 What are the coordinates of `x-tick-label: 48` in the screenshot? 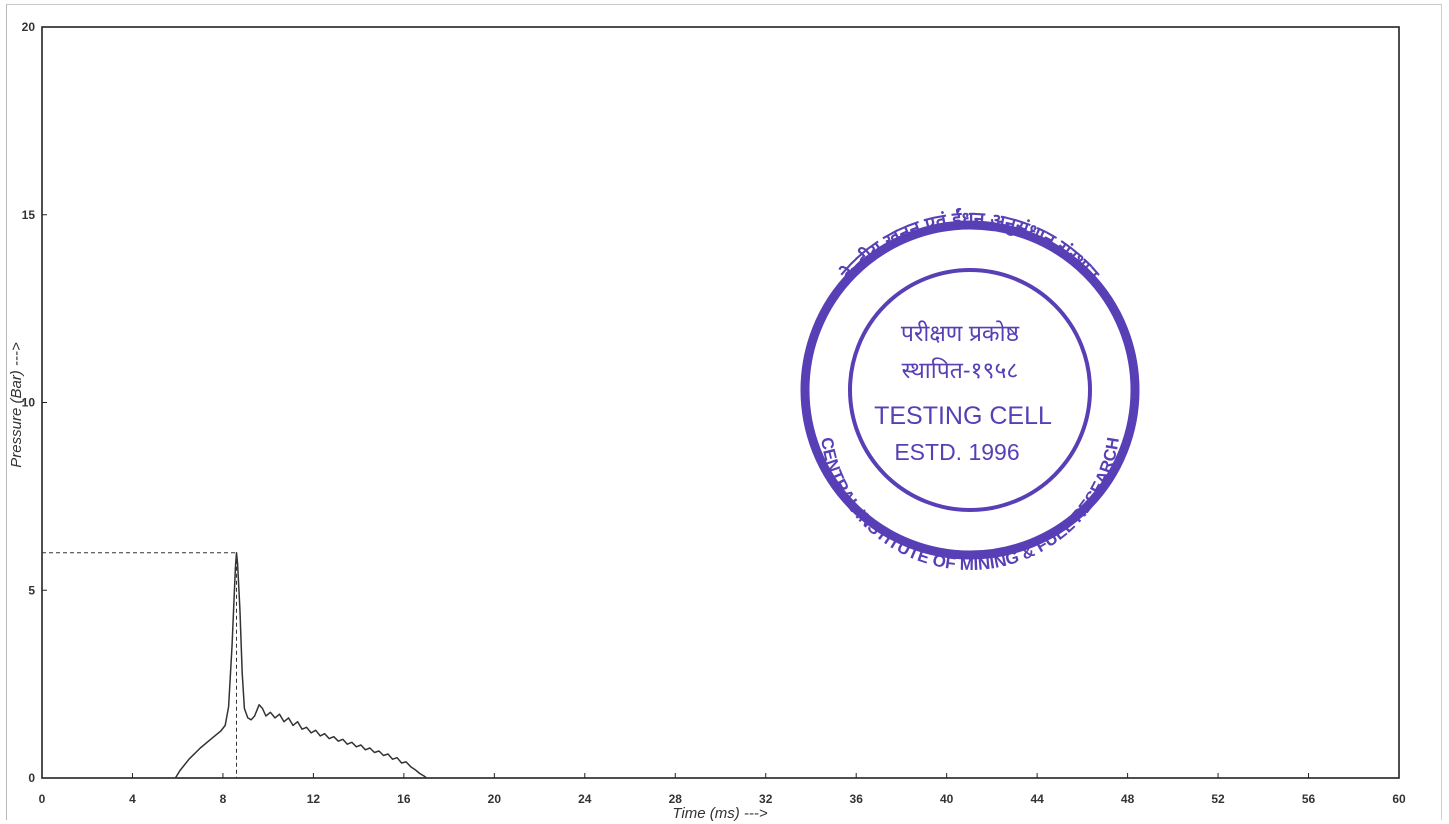 It's located at (1128, 799).